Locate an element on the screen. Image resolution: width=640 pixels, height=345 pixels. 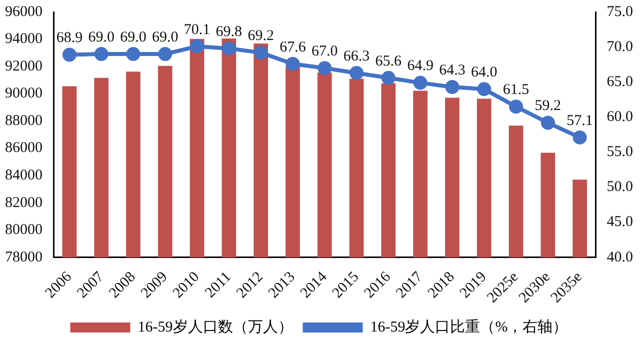
y-tick-label: 78000 is located at coordinates (23, 257).